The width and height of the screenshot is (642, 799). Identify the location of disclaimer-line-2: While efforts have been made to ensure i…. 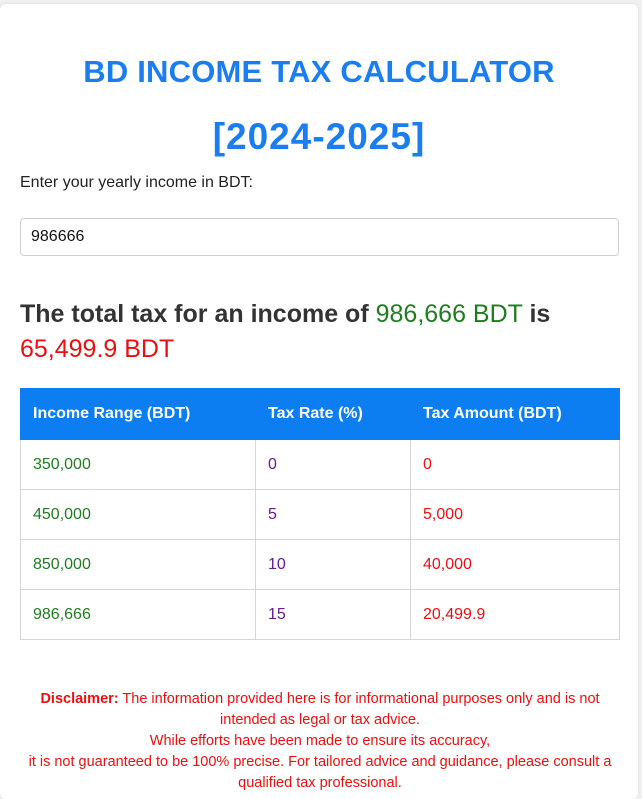
(320, 741).